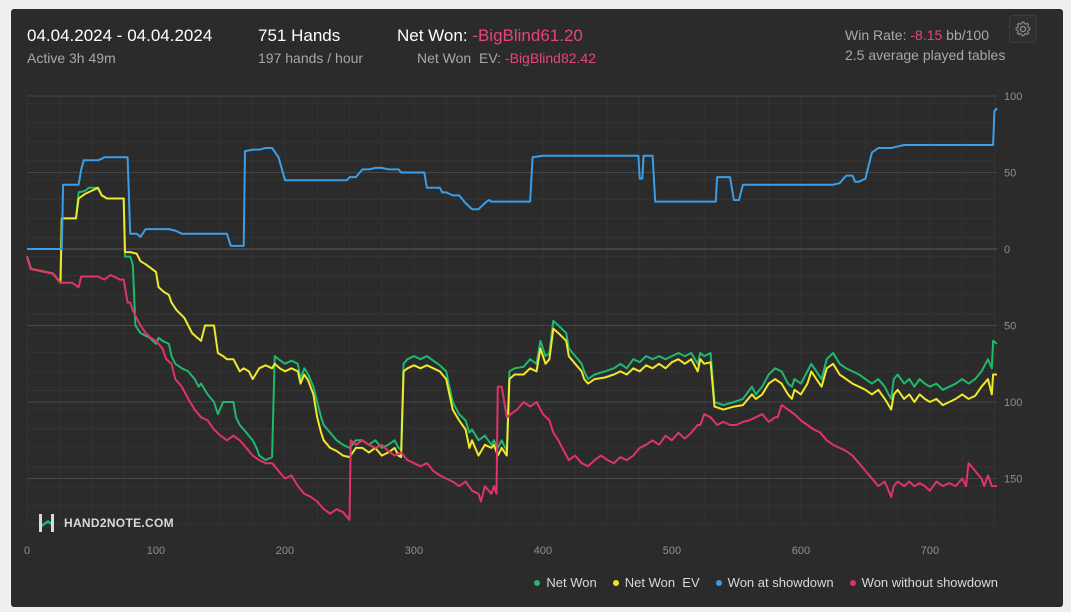 Image resolution: width=1071 pixels, height=612 pixels. I want to click on x-tick-label: 0, so click(27, 551).